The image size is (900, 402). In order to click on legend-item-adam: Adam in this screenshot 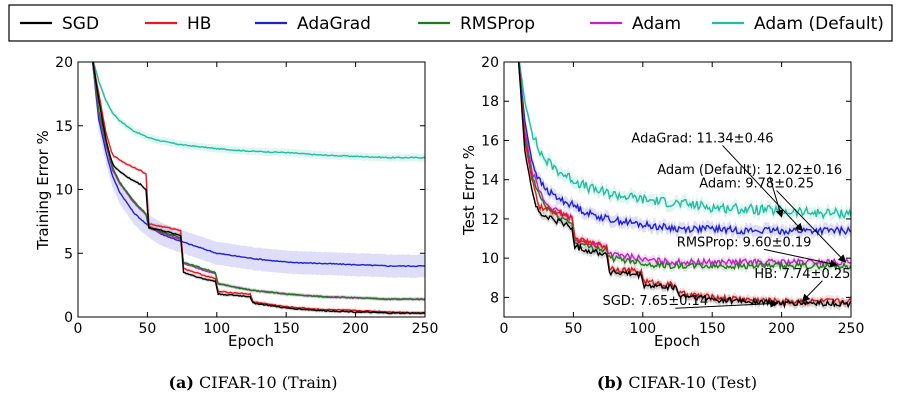, I will do `click(635, 24)`.